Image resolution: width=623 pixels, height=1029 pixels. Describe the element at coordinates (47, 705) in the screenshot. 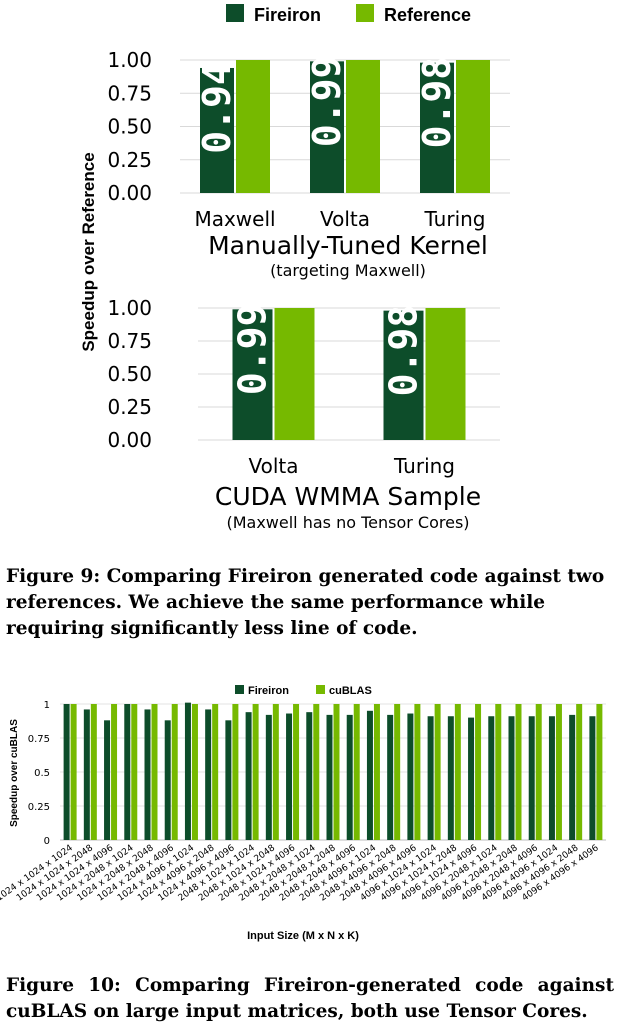

I see `y-tick-label: 1` at that location.